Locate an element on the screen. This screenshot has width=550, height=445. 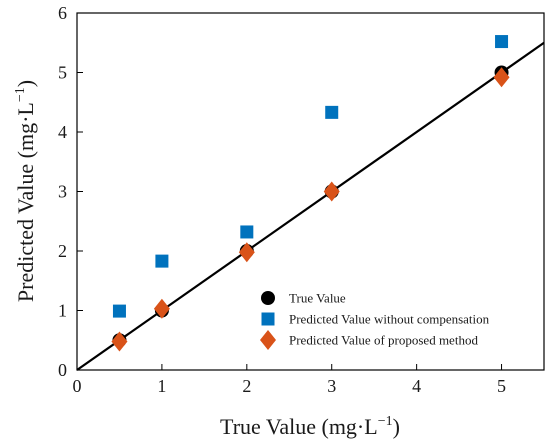
x-tick-label: 3 is located at coordinates (331, 386).